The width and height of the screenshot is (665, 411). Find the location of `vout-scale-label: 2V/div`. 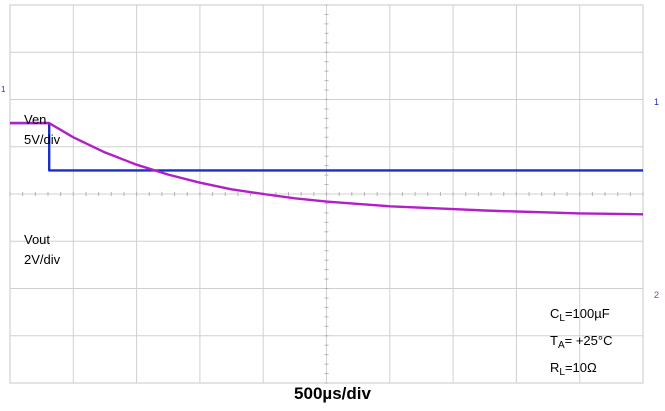

vout-scale-label: 2V/div is located at coordinates (42, 259).